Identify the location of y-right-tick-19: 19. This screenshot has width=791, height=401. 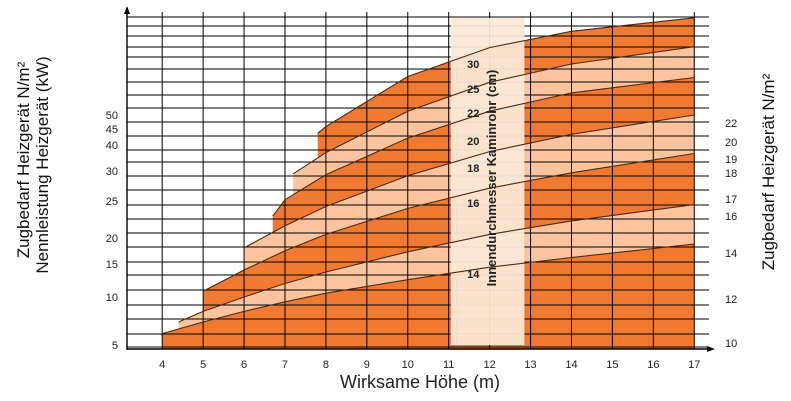
(731, 160).